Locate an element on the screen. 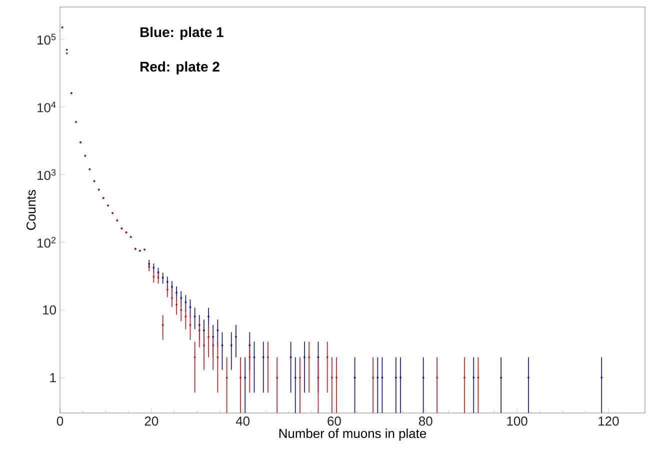  y-tick-label: 10$^{3}$ is located at coordinates (47, 174).